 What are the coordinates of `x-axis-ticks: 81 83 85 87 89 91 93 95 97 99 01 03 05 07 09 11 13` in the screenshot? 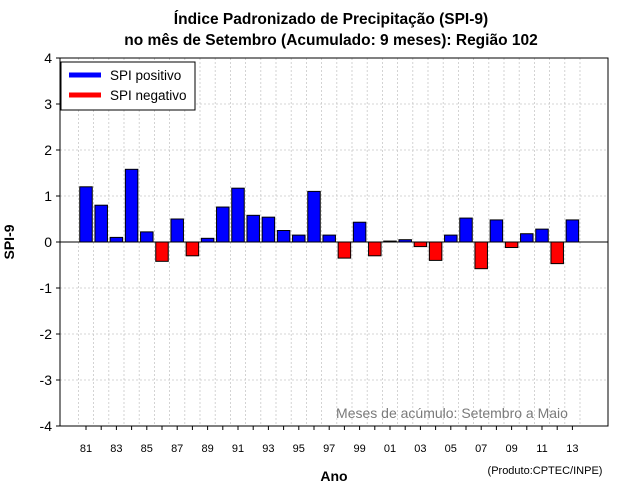 It's located at (329, 440).